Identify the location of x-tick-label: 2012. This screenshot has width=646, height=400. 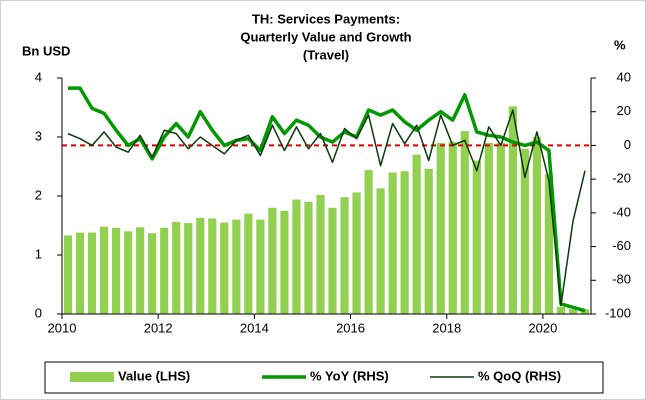
(158, 327).